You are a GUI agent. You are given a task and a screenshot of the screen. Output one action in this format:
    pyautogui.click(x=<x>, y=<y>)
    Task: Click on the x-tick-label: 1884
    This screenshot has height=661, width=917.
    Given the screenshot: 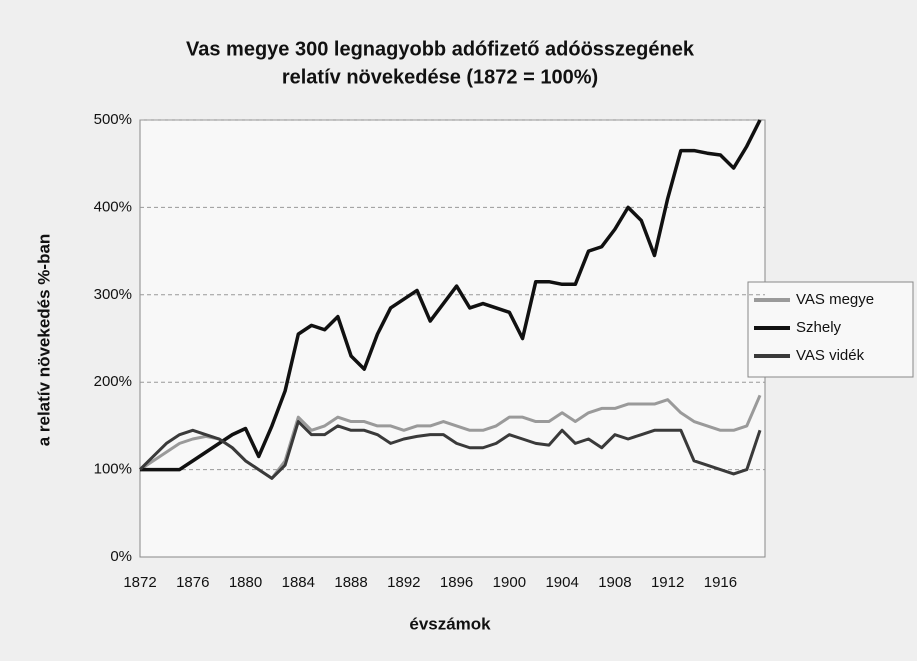 What is the action you would take?
    pyautogui.click(x=298, y=582)
    